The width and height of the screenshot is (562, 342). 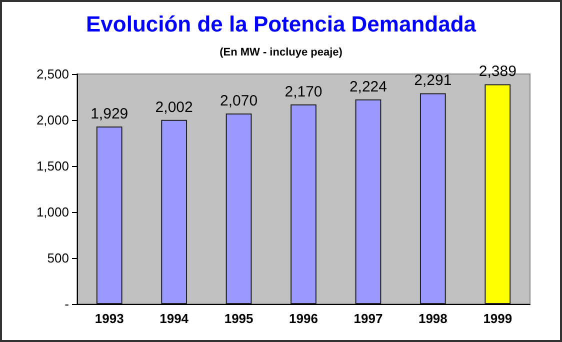 I want to click on y-tick-label: 2,000, so click(x=52, y=120).